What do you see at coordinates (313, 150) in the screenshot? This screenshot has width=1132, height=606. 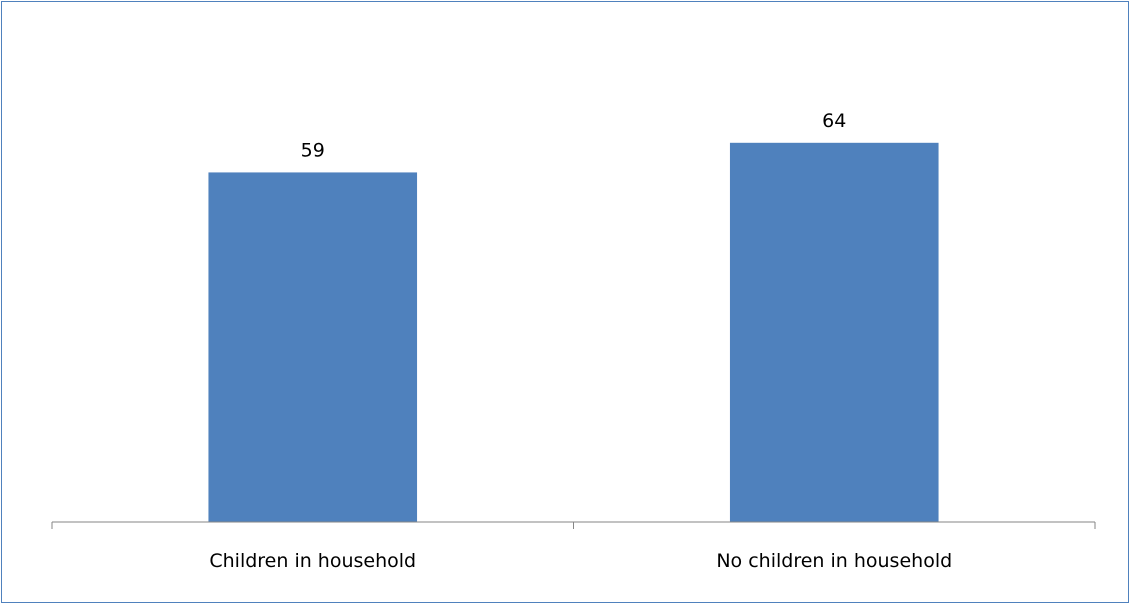 I see `data-label-1: 59` at bounding box center [313, 150].